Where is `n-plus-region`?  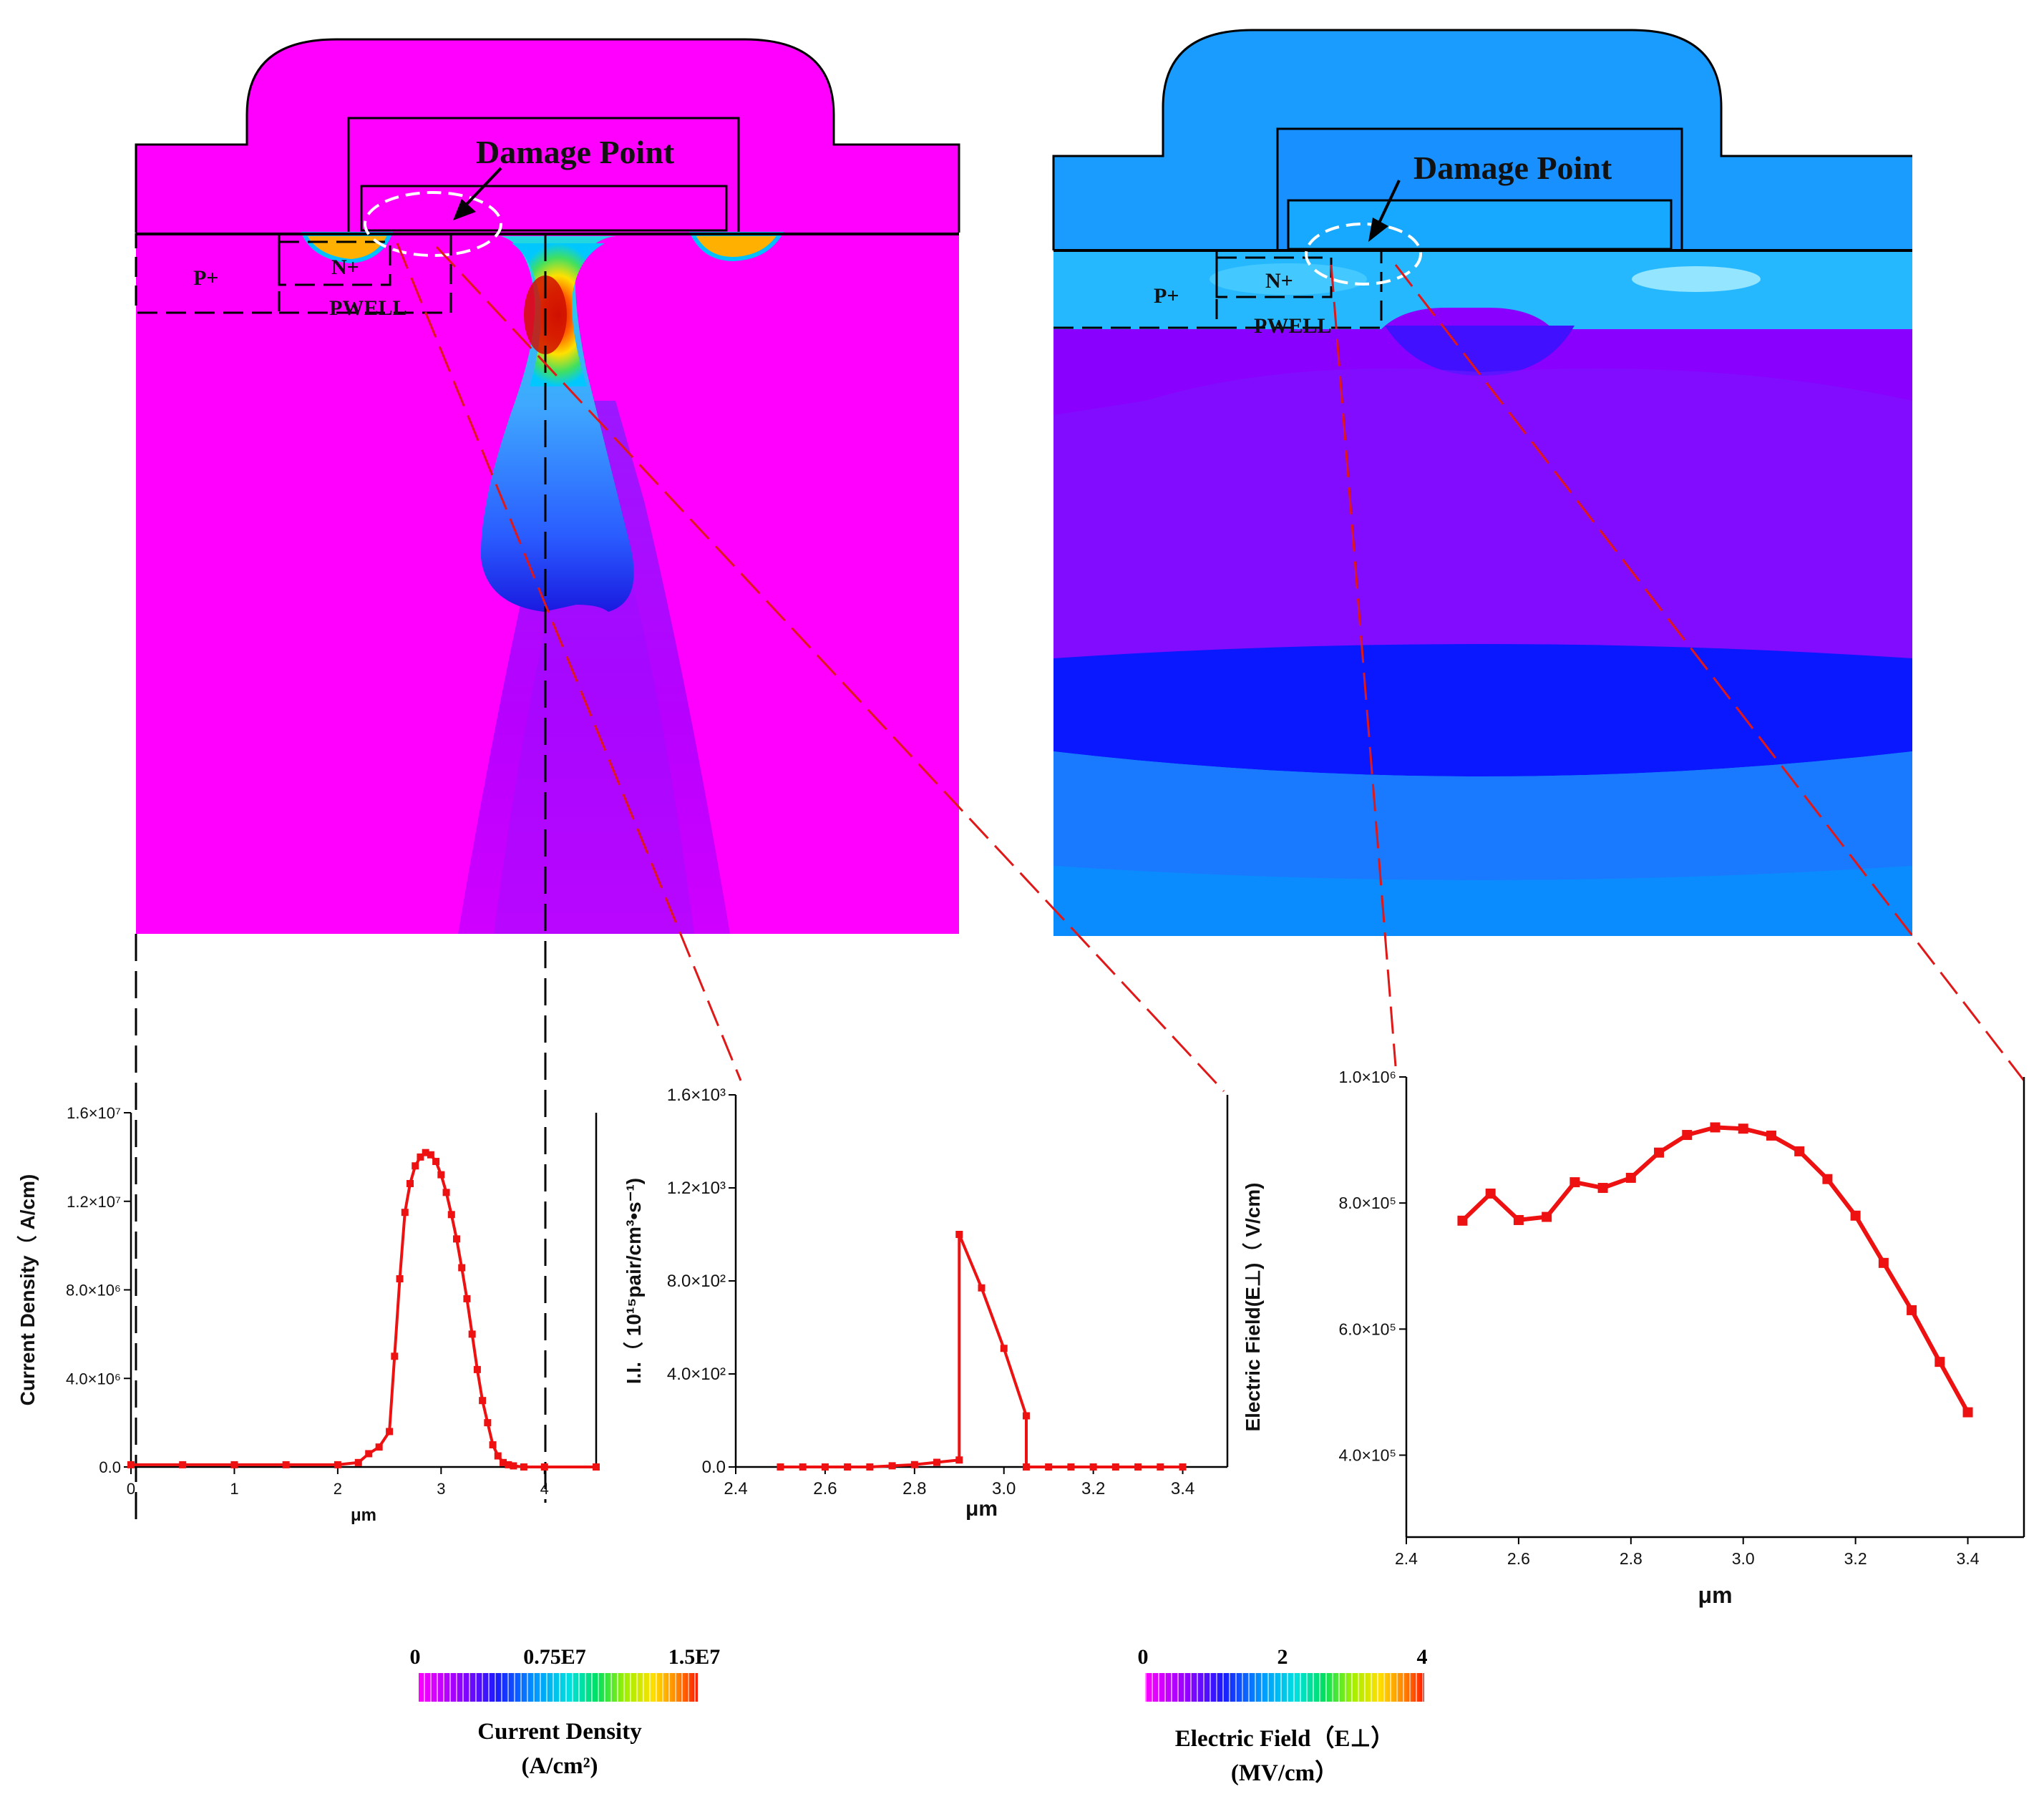
n-plus-region is located at coordinates (334, 263).